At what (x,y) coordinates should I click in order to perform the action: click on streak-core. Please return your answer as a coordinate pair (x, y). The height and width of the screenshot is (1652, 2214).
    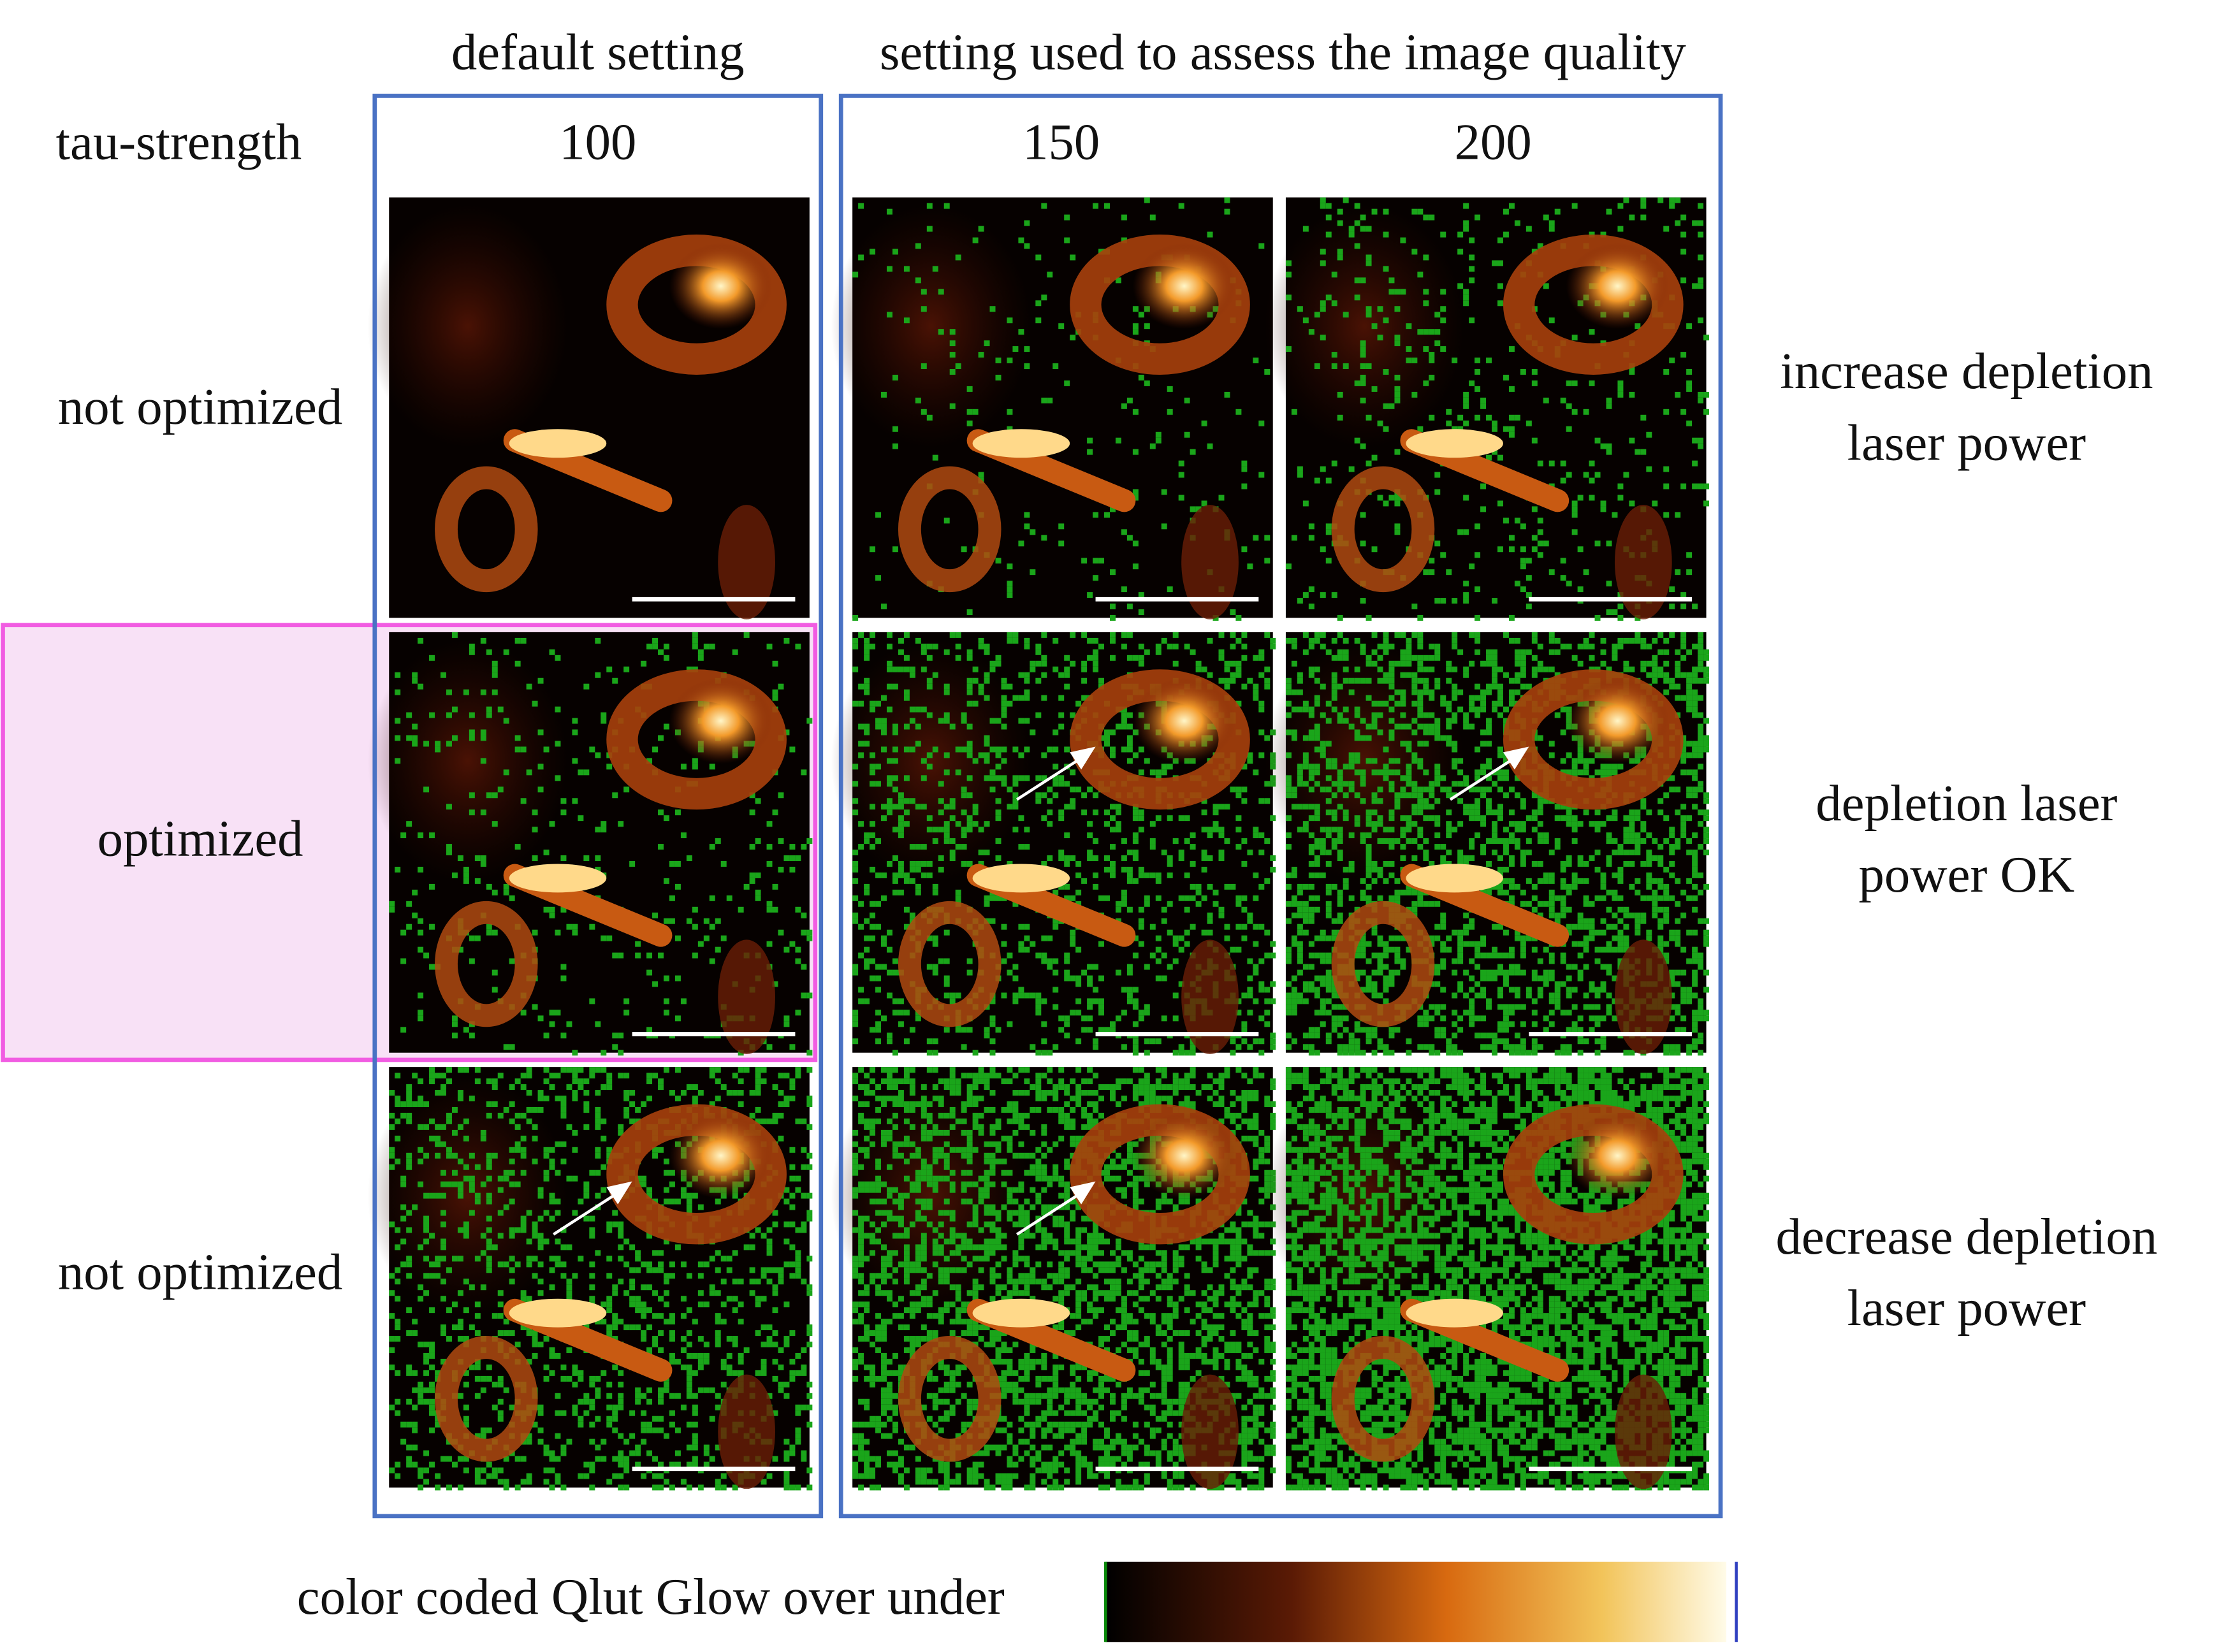
    Looking at the image, I should click on (558, 444).